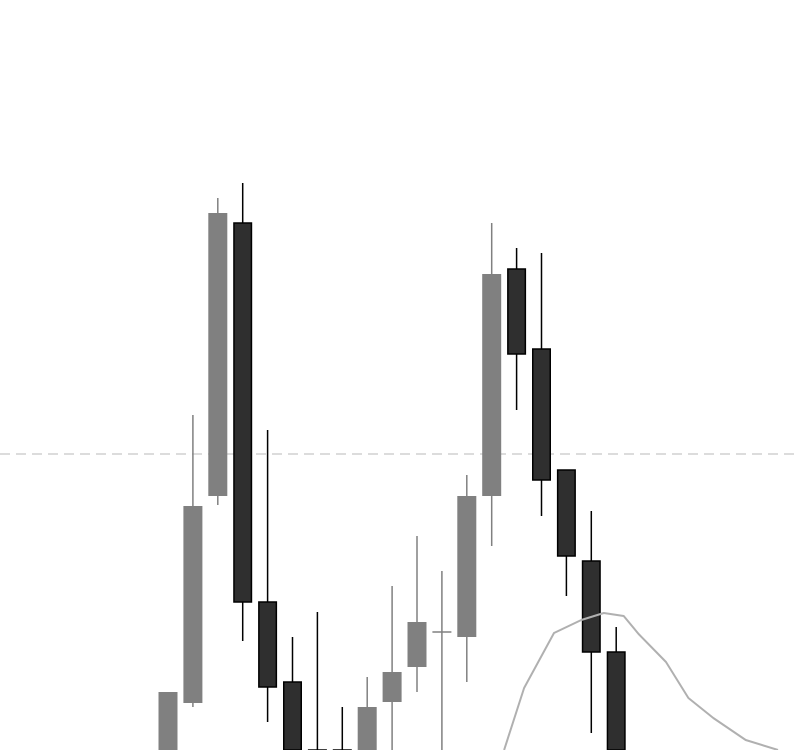 The image size is (794, 750). I want to click on moving-average-layer, so click(641, 681).